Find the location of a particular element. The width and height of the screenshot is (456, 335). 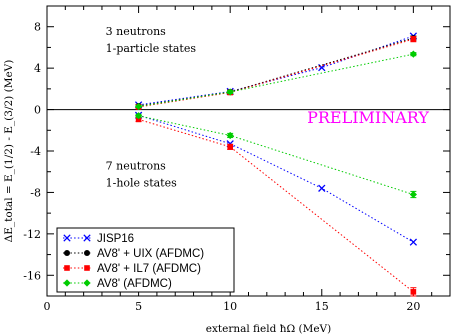

annotation-line: 3 neutrons is located at coordinates (136, 31).